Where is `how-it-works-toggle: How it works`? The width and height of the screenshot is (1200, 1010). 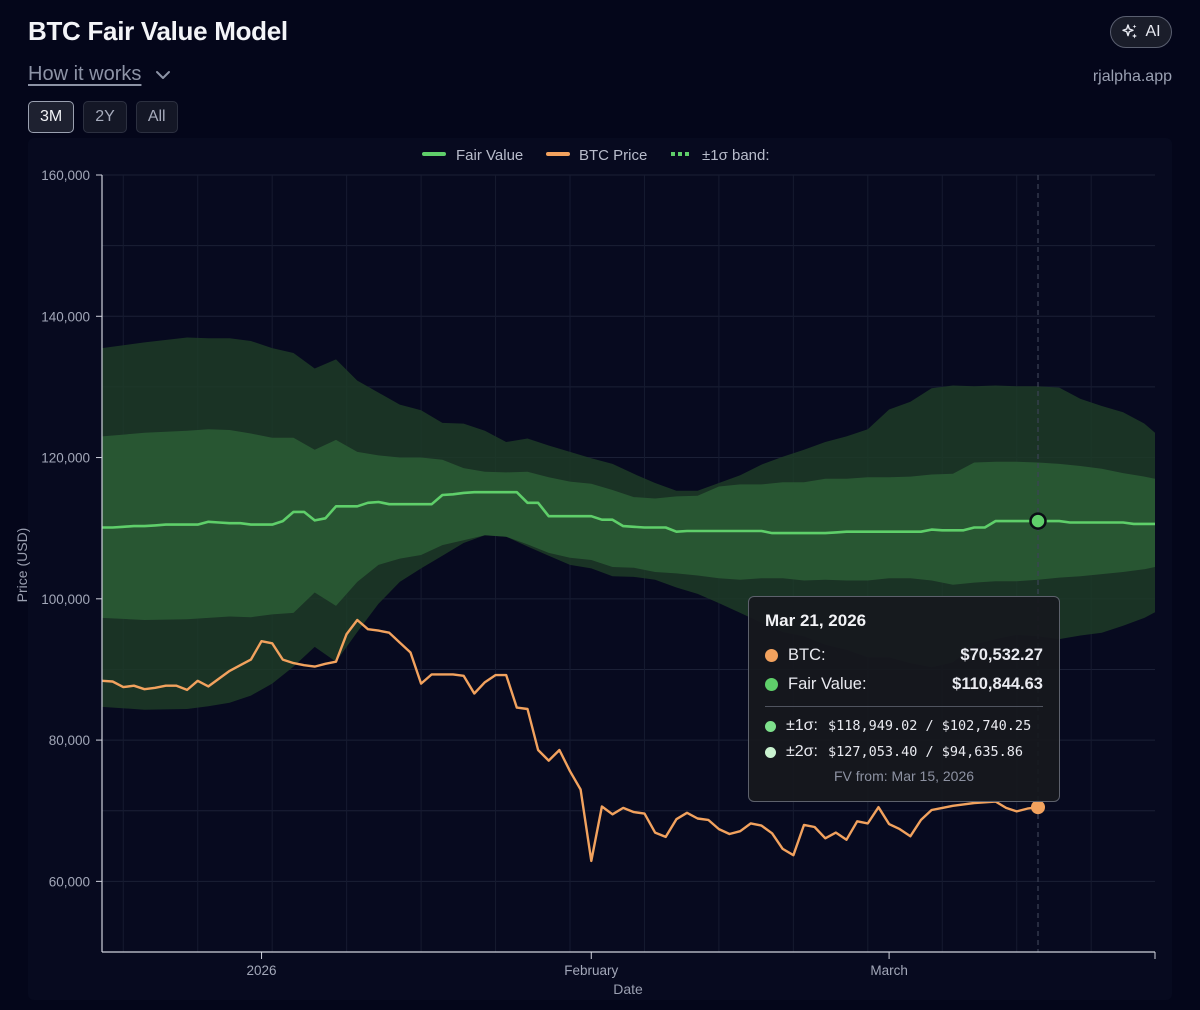
how-it-works-toggle: How it works is located at coordinates (99, 74).